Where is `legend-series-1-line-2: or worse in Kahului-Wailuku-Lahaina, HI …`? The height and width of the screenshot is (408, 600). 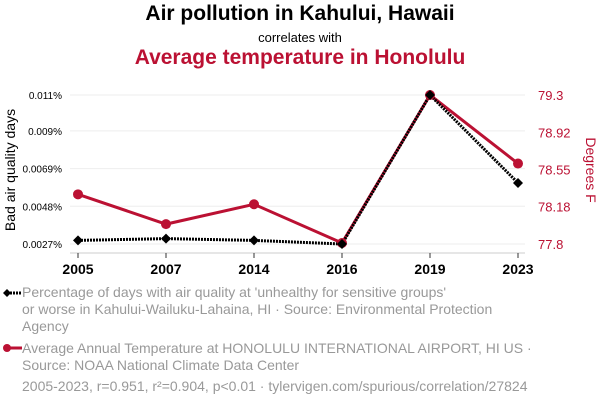 legend-series-1-line-2: or worse in Kahului-Wailuku-Lahaina, HI … is located at coordinates (257, 309).